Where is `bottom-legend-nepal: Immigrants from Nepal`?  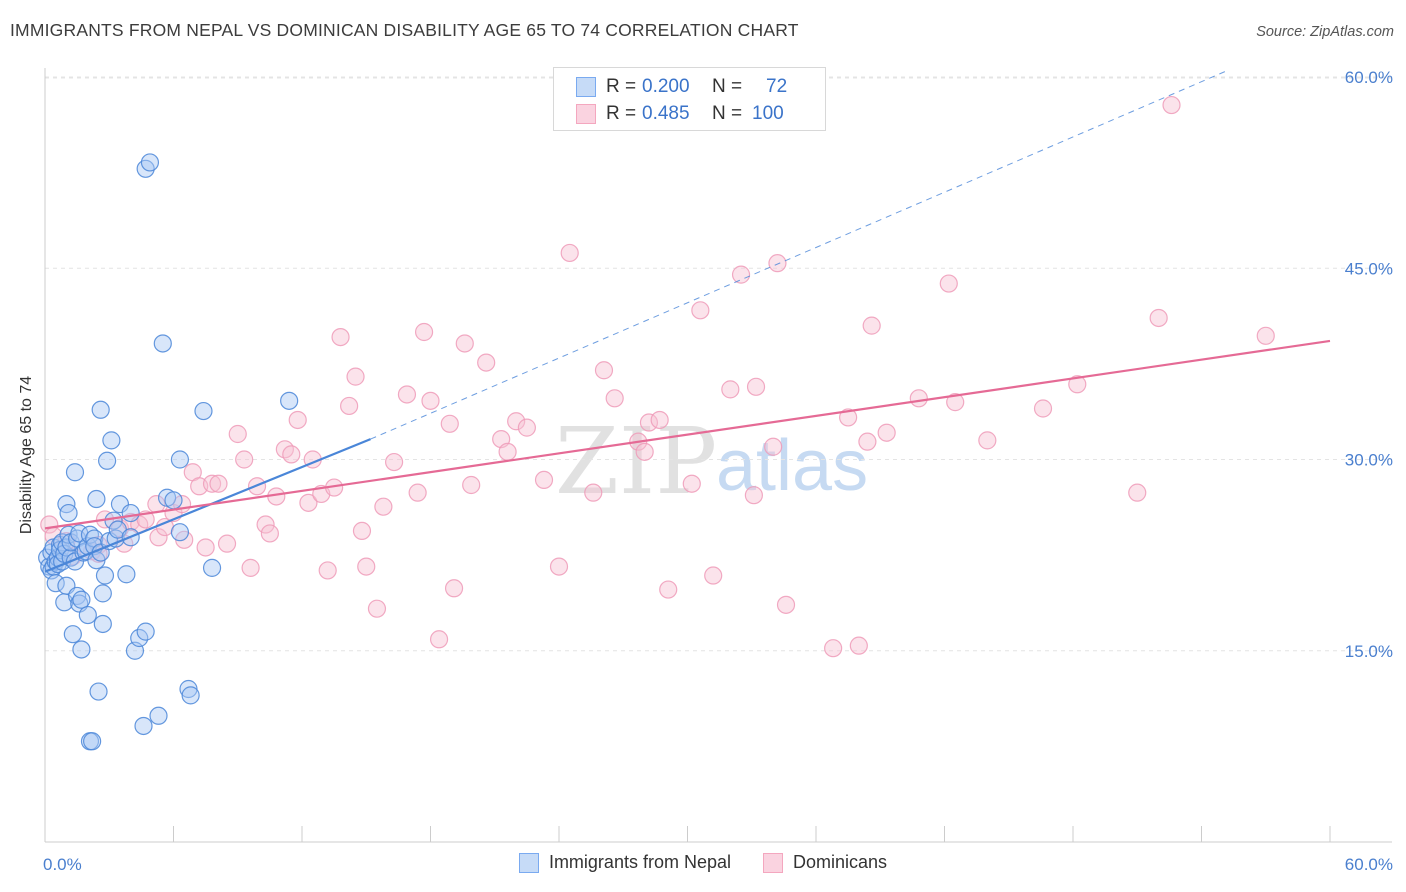
bottom-legend-nepal: Immigrants from Nepal is located at coordinates (624, 862).